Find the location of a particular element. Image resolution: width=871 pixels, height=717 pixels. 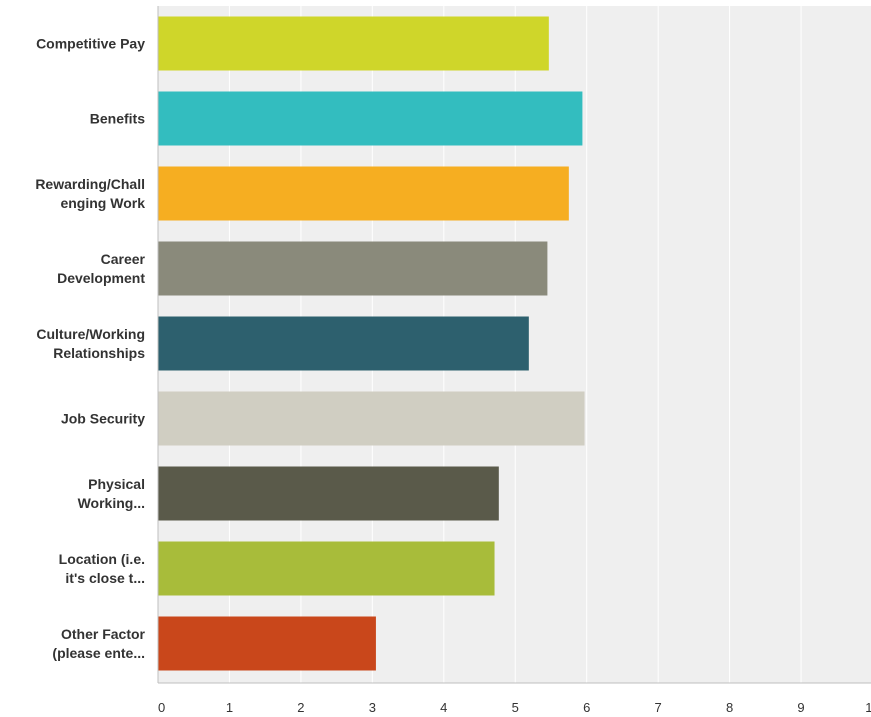

category-label-line: enging Work is located at coordinates (102, 203).